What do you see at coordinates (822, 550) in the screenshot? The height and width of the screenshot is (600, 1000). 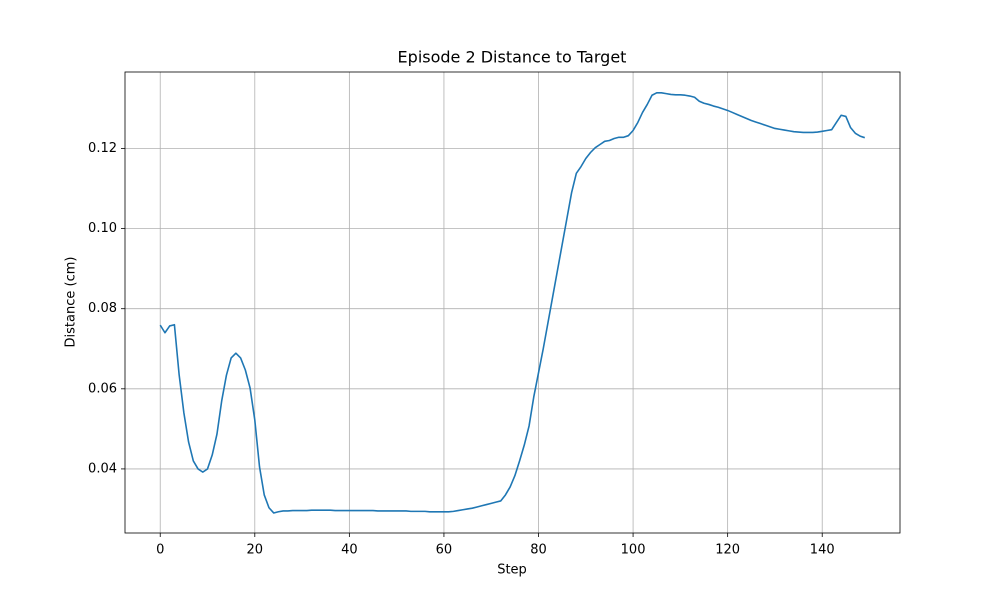 I see `x-tick-label: 140` at bounding box center [822, 550].